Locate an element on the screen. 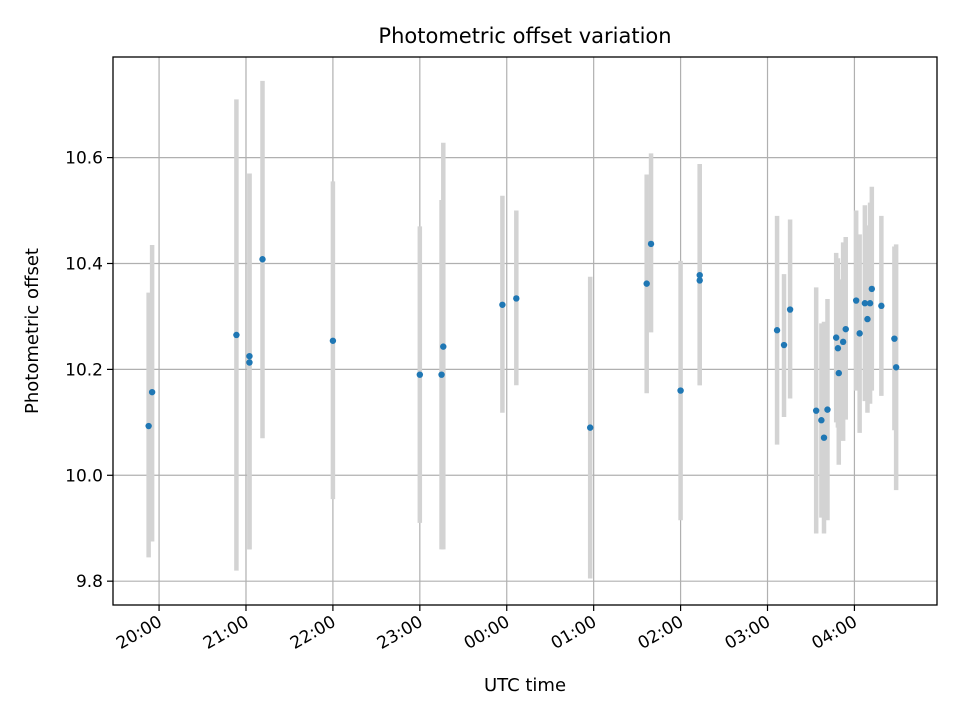  y-axis-label: Photometric offset is located at coordinates (32, 331).